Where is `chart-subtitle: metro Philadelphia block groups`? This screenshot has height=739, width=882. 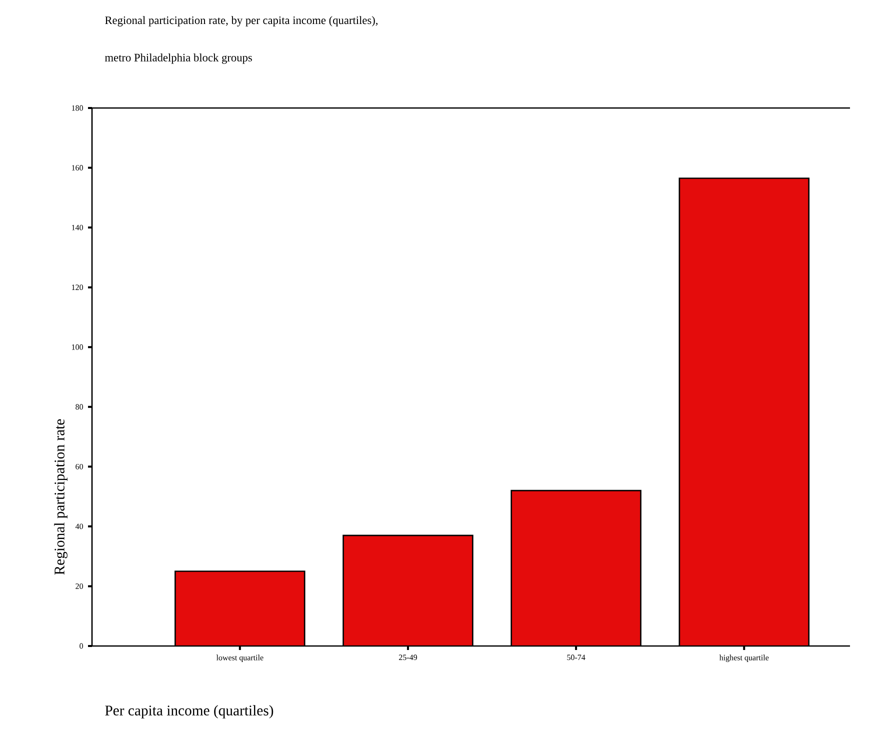 chart-subtitle: metro Philadelphia block groups is located at coordinates (178, 58).